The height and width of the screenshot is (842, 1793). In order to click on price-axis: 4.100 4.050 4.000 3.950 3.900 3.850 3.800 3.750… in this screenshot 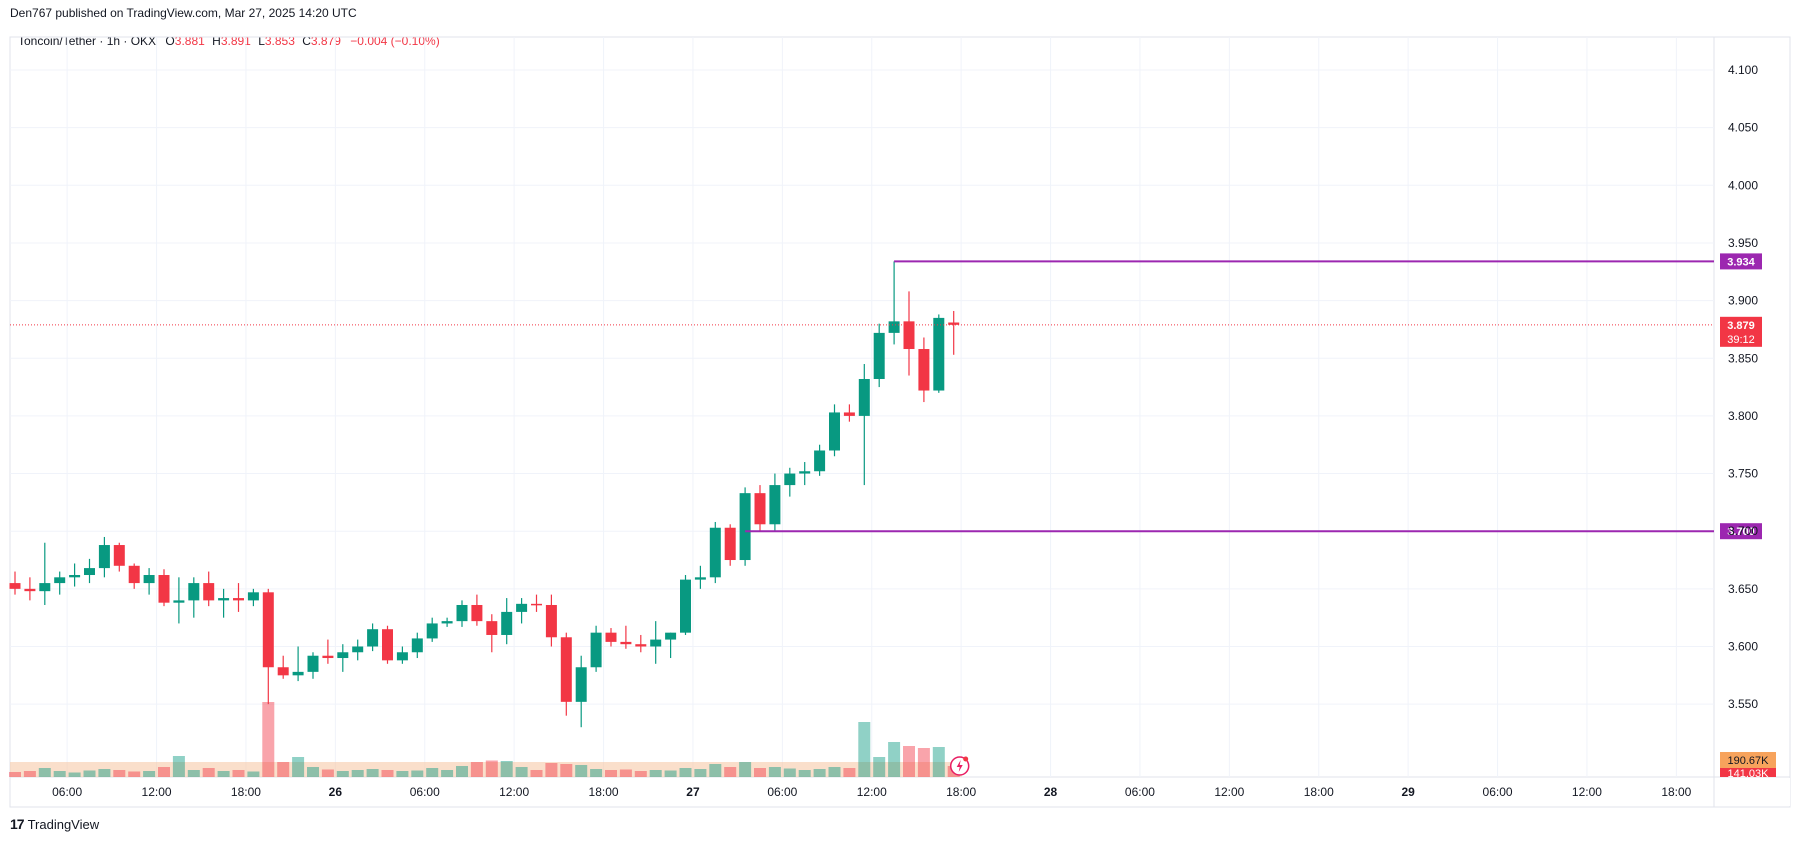, I will do `click(1743, 387)`.